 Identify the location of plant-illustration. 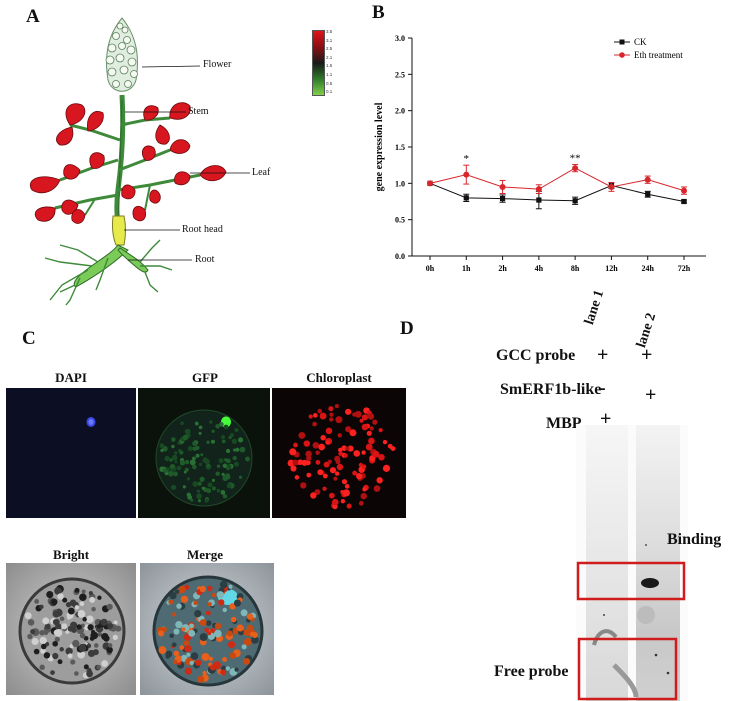
(139, 161).